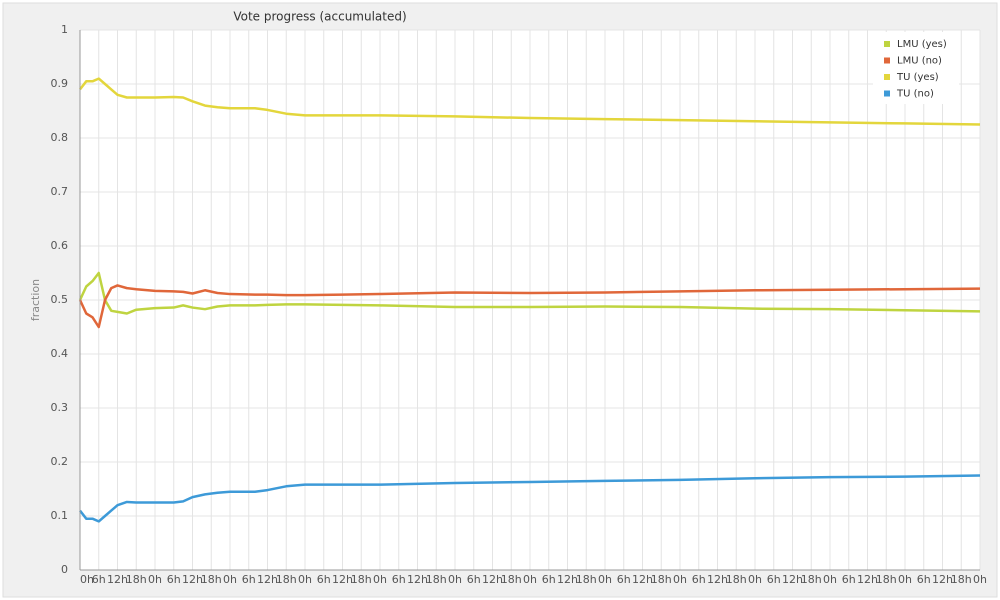  Describe the element at coordinates (35, 300) in the screenshot. I see `y-axis-label: fraction` at that location.